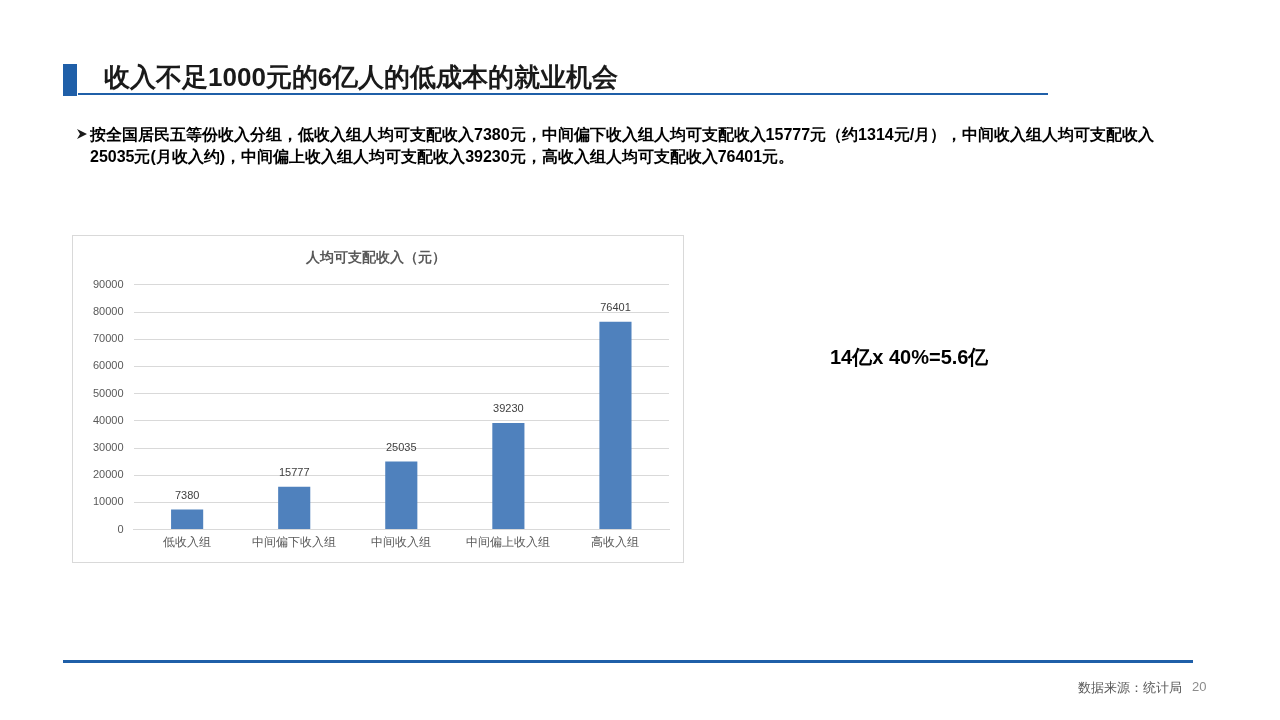 The image size is (1280, 720). I want to click on y-tick-label: 60000, so click(108, 365).